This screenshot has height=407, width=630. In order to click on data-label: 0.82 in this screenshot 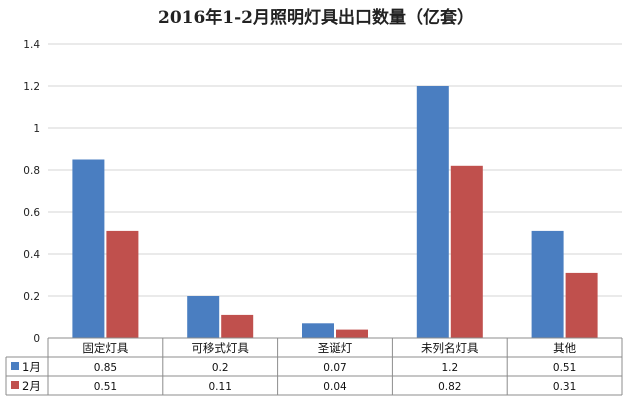, I will do `click(449, 387)`.